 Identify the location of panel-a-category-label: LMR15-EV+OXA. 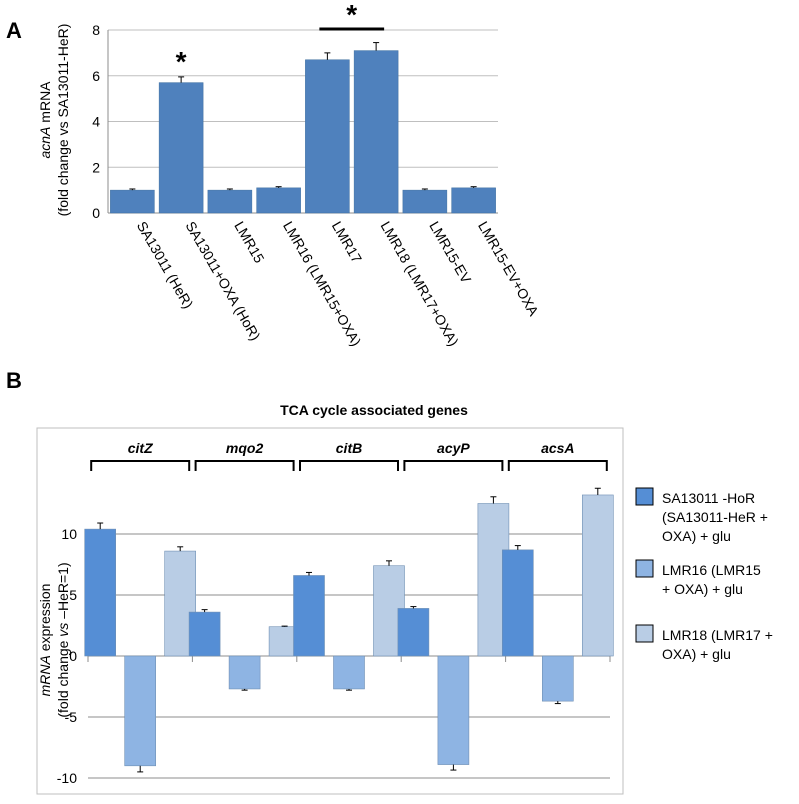
(508, 269).